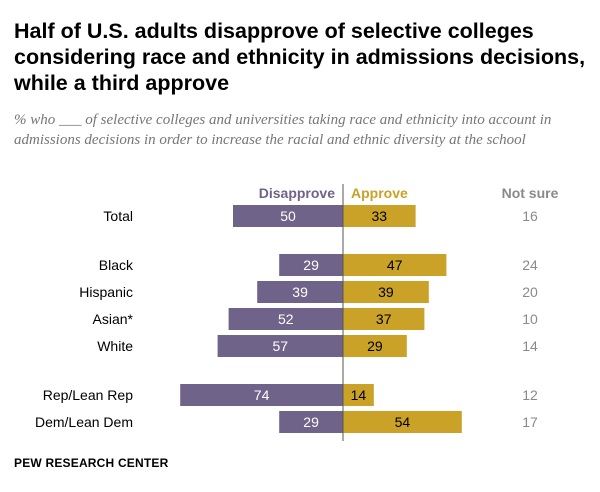 This screenshot has width=600, height=492. I want to click on value-label-approve: 29, so click(375, 346).